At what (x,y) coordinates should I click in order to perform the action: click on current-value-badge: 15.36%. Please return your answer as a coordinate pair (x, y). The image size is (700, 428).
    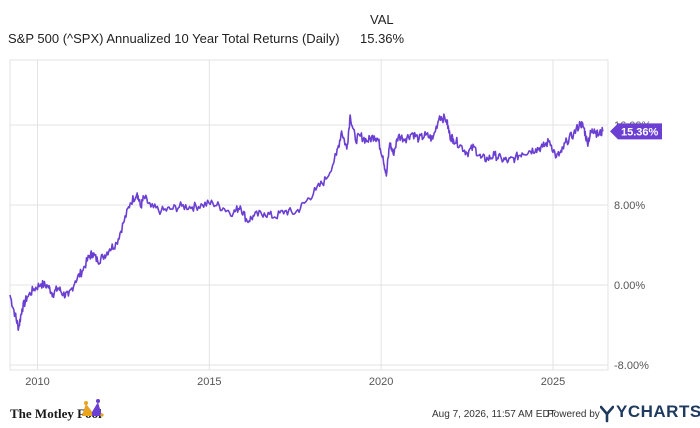
    Looking at the image, I should click on (636, 131).